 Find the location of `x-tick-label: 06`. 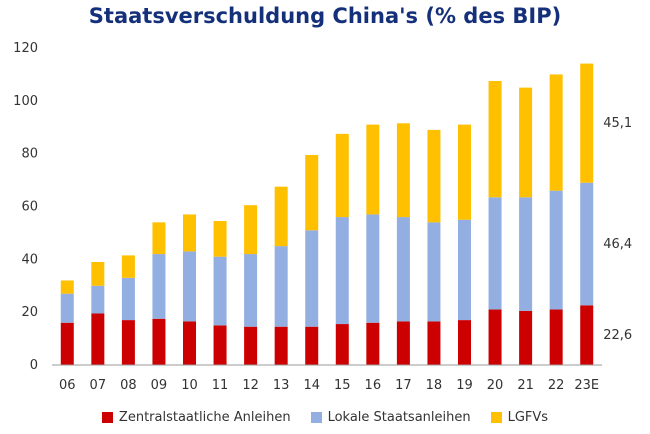

x-tick-label: 06 is located at coordinates (67, 385).